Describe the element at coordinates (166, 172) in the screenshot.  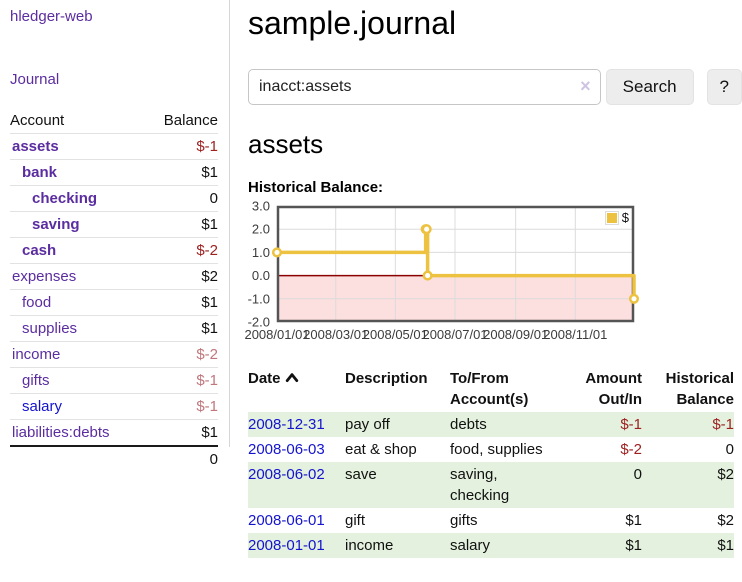
I see `account-balance: $1` at that location.